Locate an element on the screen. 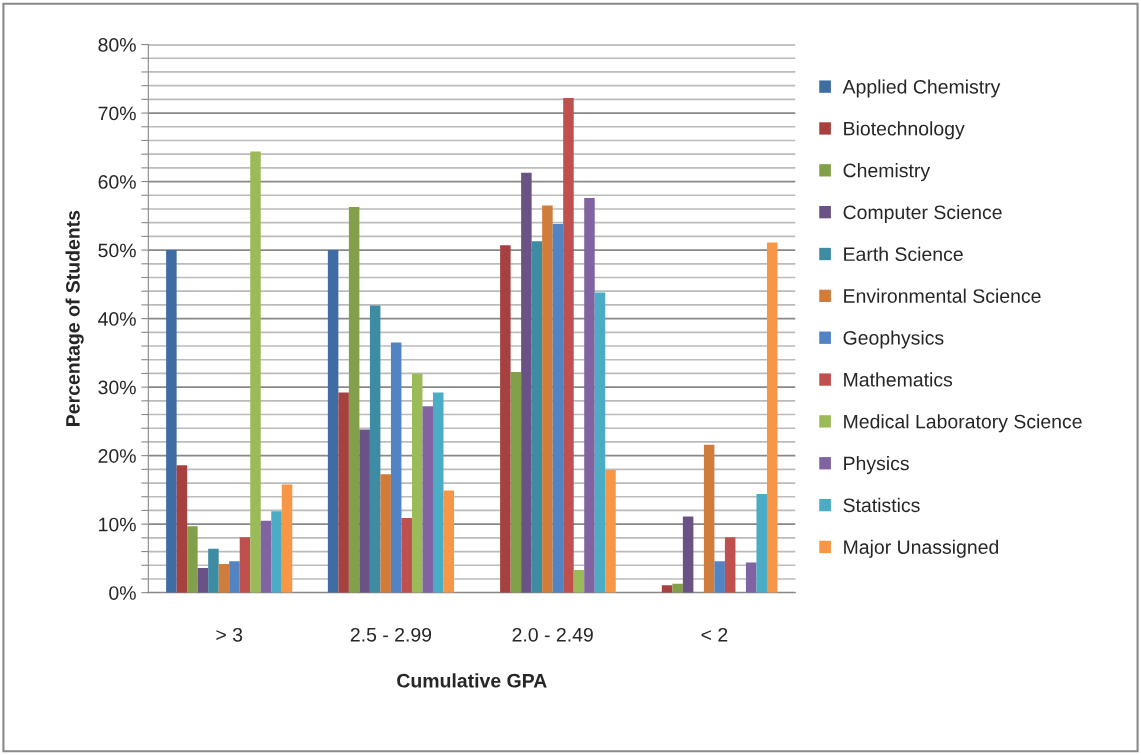 This screenshot has height=755, width=1141. y-tick-label: 20% is located at coordinates (117, 456).